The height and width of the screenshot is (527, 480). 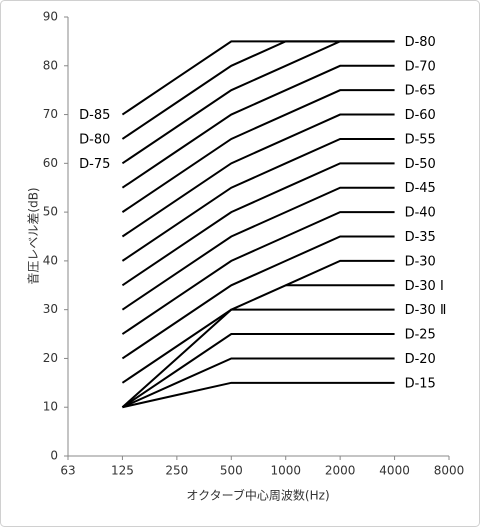 I want to click on series-label: D-75, so click(x=94, y=164).